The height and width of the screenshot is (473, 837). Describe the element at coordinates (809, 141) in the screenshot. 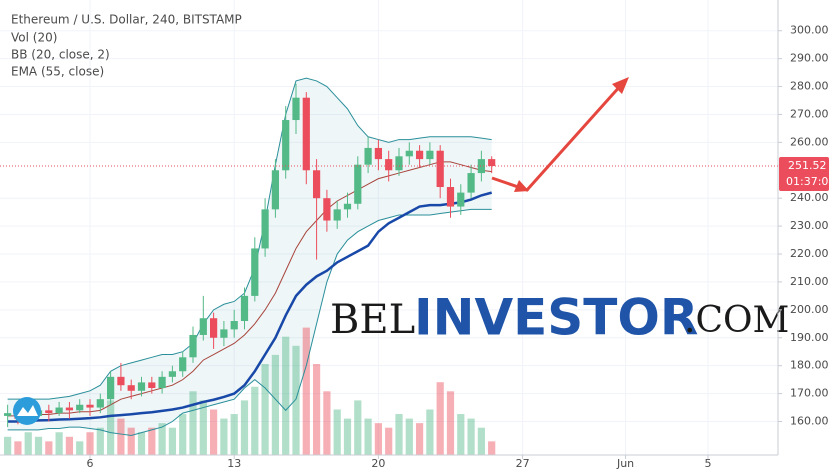

I see `y-tick-label: 260.00` at that location.